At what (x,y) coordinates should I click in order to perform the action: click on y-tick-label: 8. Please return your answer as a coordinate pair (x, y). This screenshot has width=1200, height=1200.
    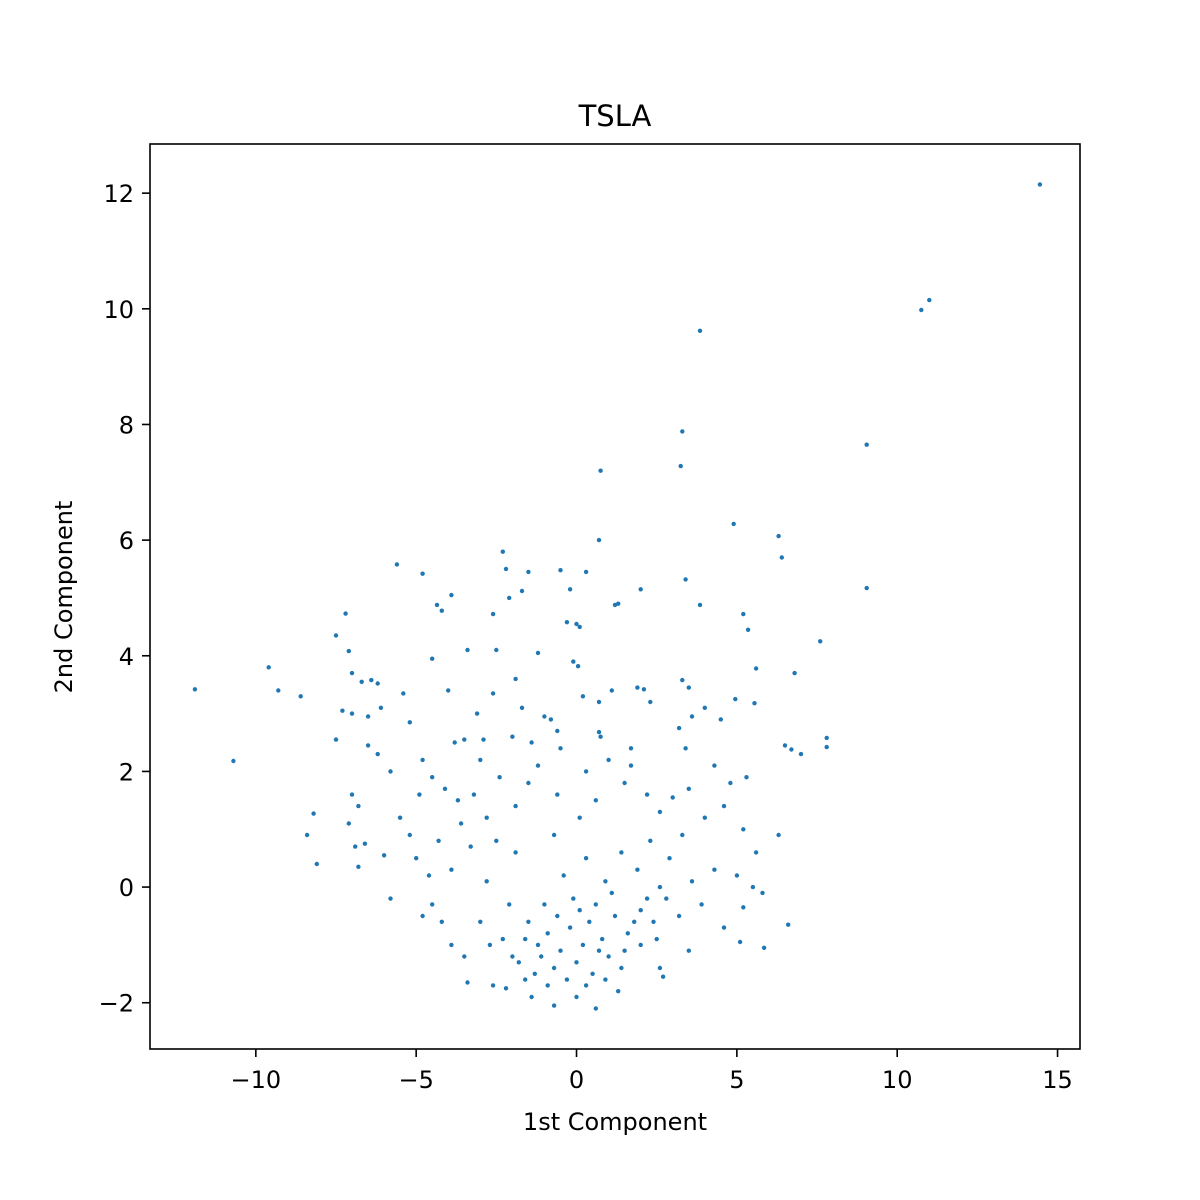
    Looking at the image, I should click on (126, 425).